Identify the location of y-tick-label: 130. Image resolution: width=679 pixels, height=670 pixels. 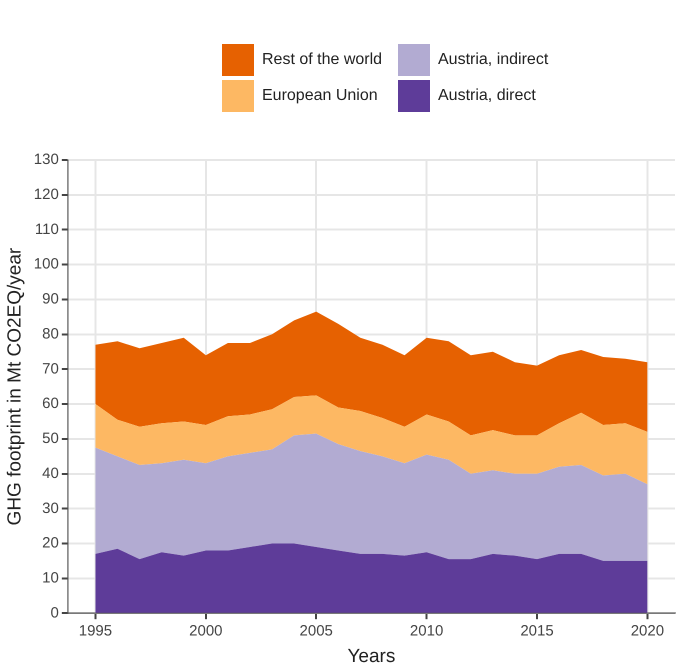
(46, 159).